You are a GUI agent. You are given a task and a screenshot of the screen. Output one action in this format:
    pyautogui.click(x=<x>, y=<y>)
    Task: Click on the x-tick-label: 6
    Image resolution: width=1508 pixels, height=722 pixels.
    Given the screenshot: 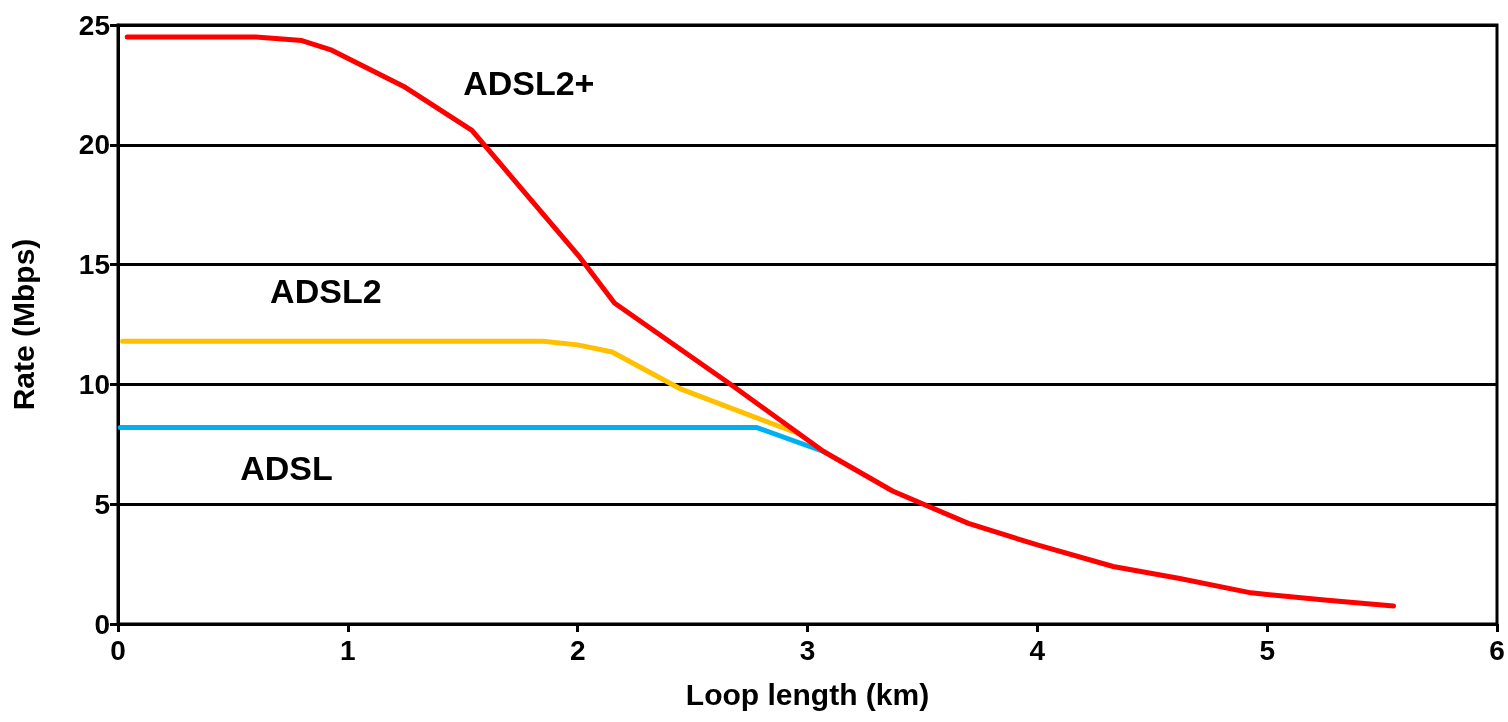 What is the action you would take?
    pyautogui.click(x=1497, y=650)
    